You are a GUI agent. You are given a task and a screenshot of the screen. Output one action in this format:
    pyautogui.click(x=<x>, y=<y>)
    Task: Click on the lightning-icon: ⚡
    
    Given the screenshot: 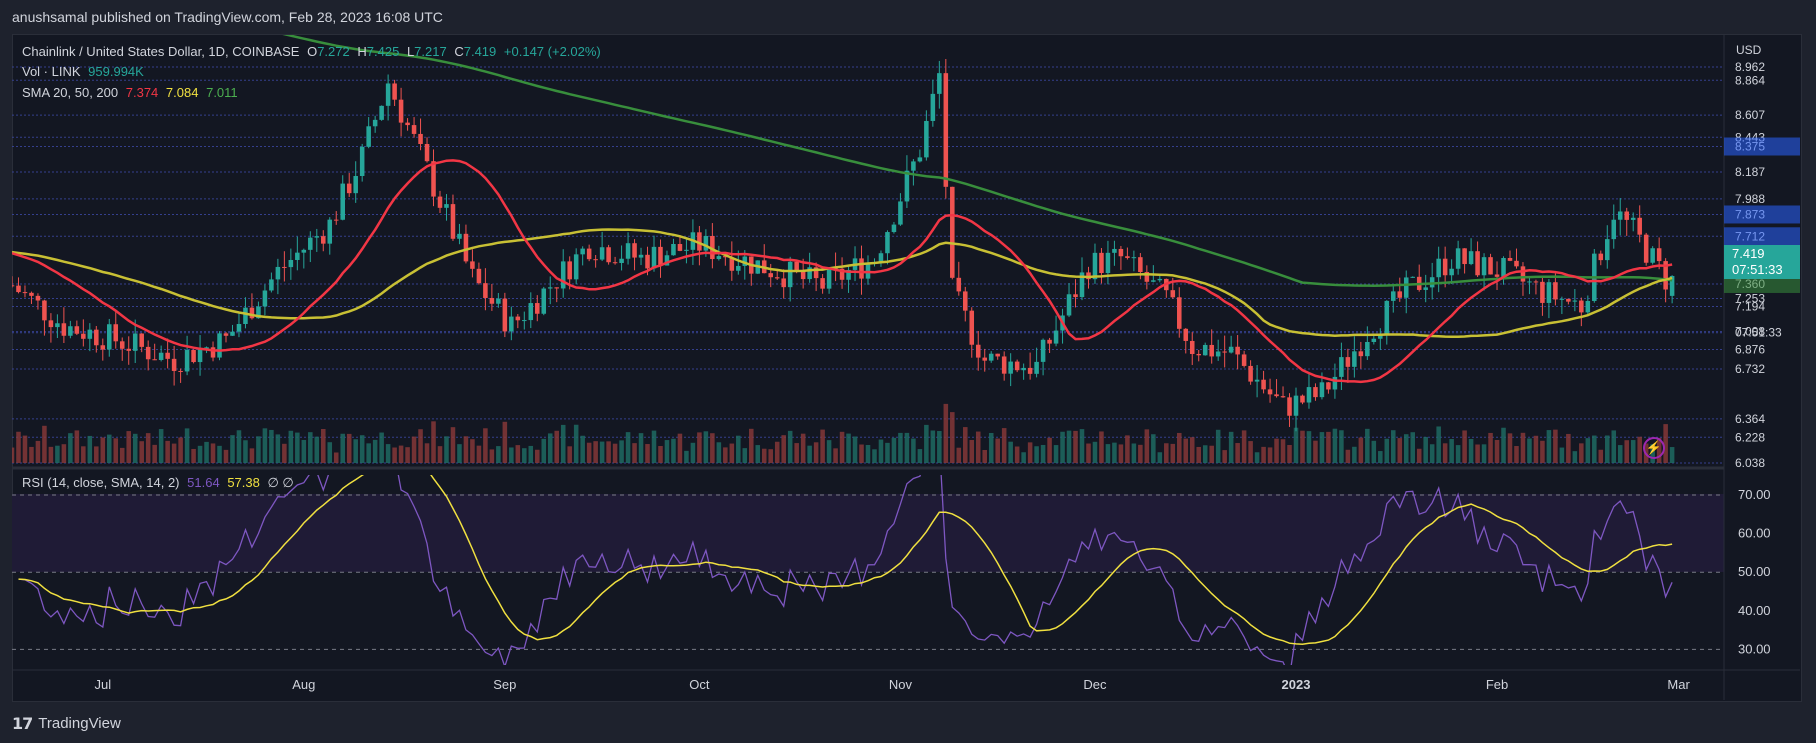 What is the action you would take?
    pyautogui.click(x=1654, y=448)
    